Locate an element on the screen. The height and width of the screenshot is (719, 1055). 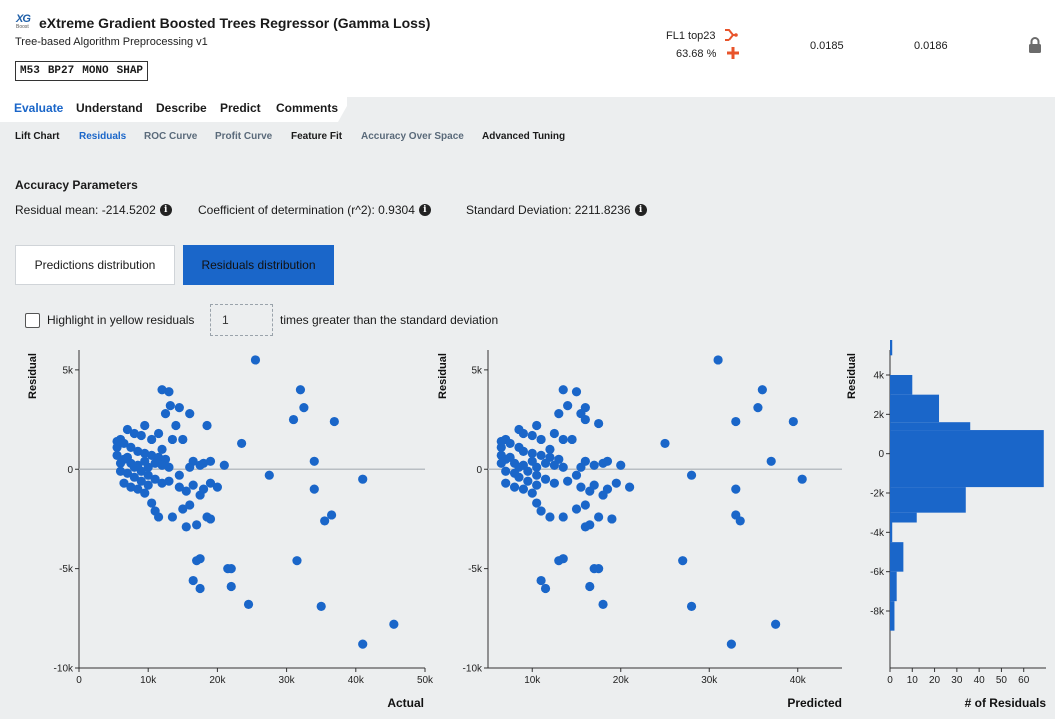
tab-understand: Understand is located at coordinates (109, 108).